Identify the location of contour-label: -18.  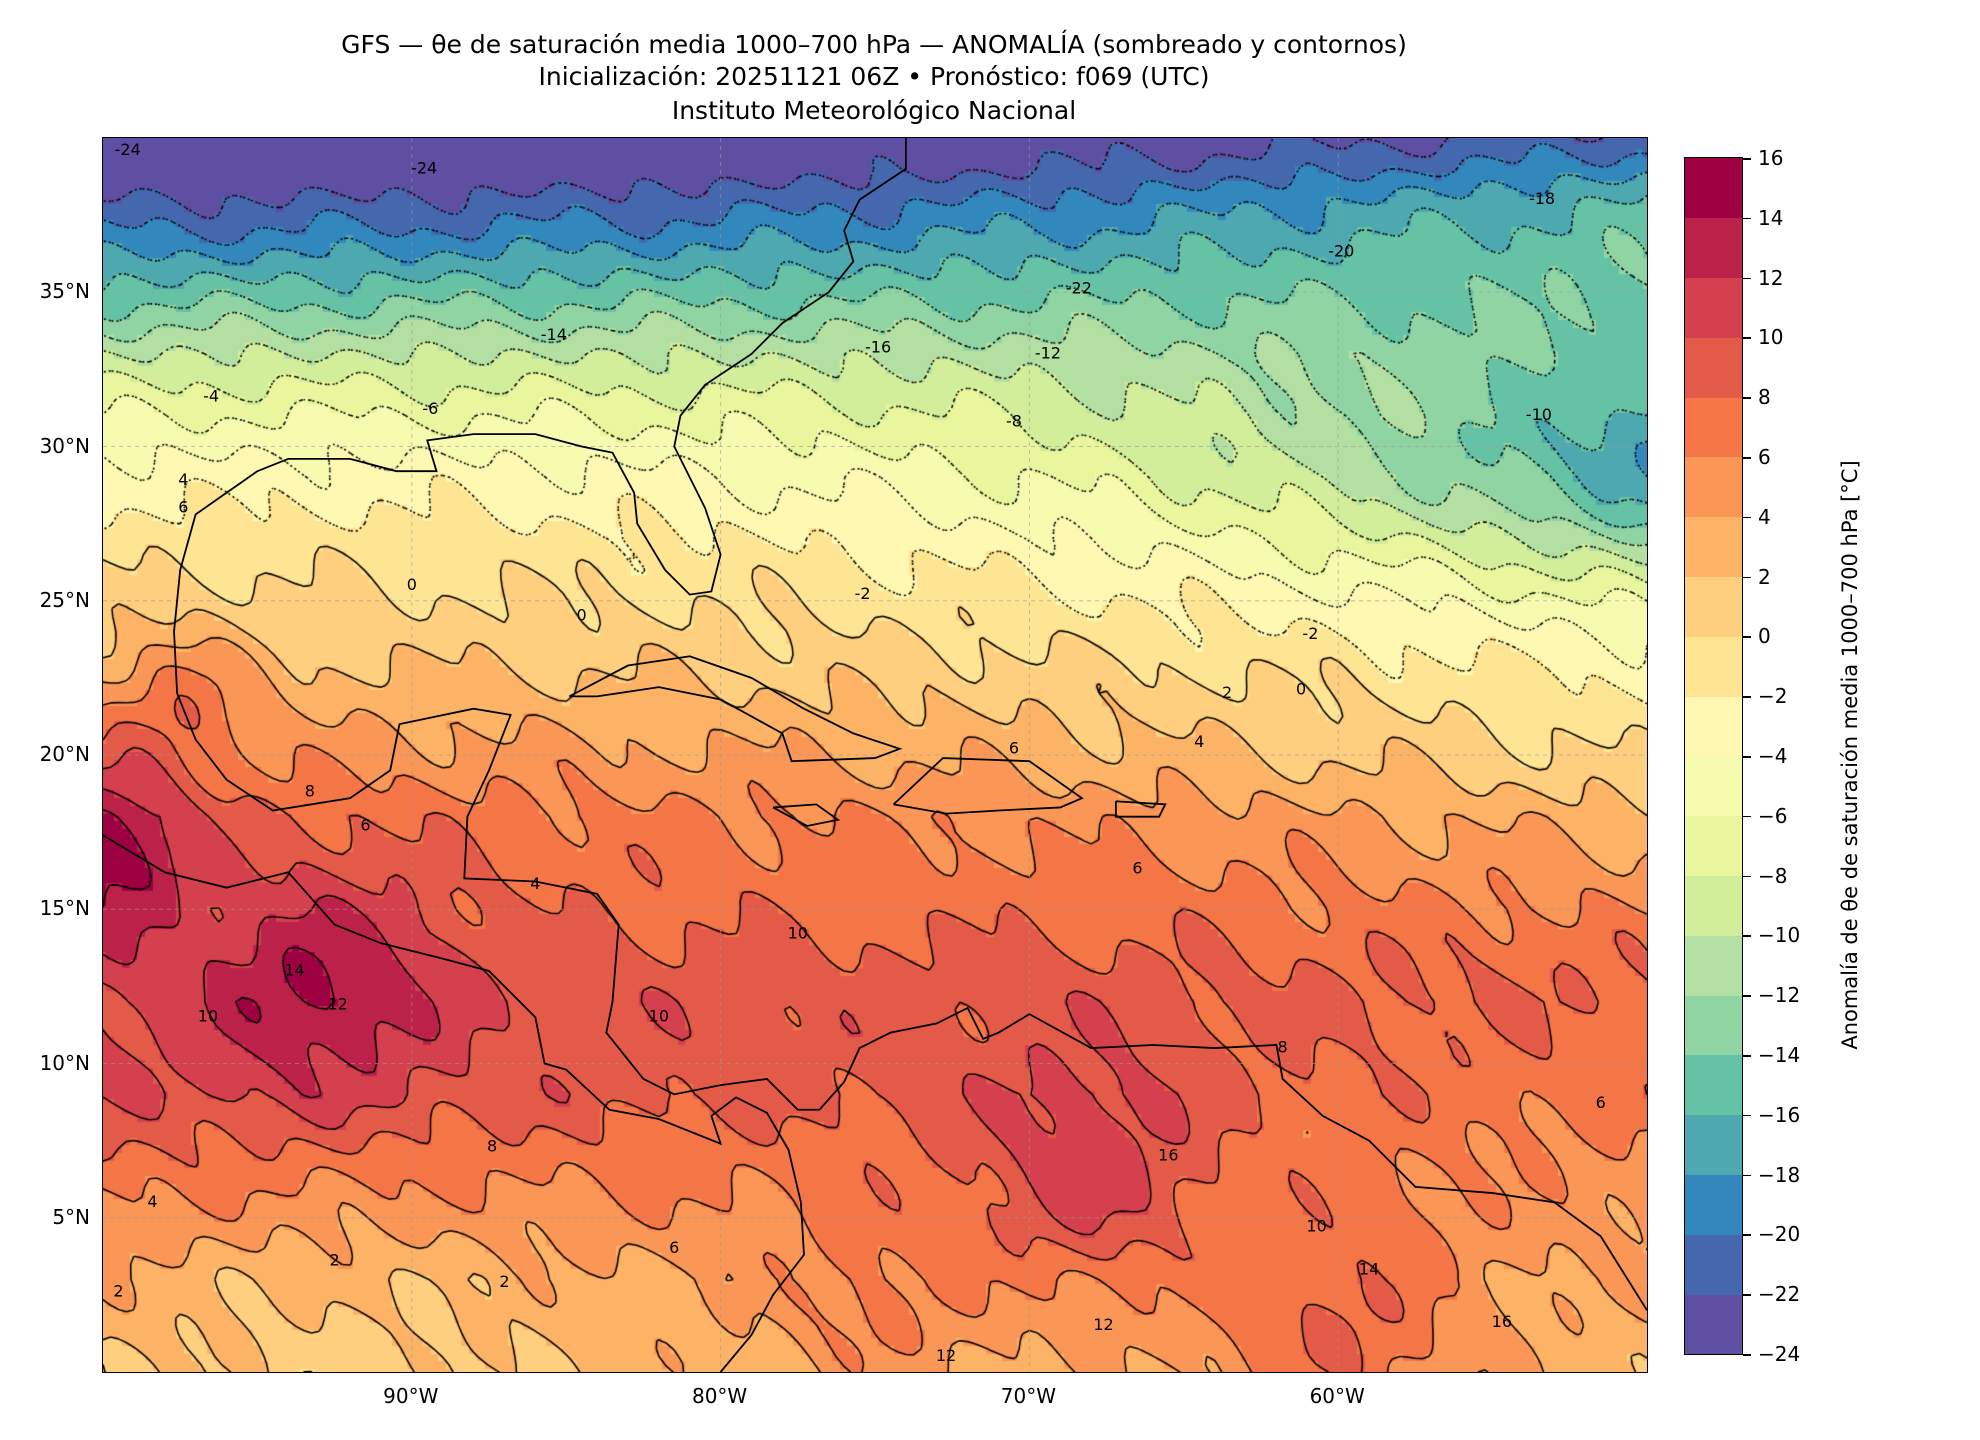
(1542, 198).